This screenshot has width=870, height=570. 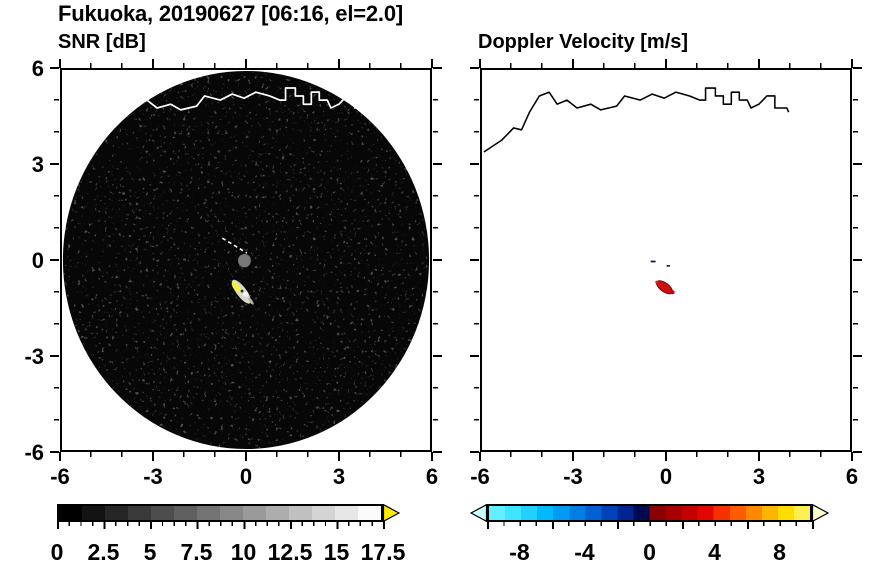 What do you see at coordinates (383, 552) in the screenshot?
I see `snr-cb-label: 17.5` at bounding box center [383, 552].